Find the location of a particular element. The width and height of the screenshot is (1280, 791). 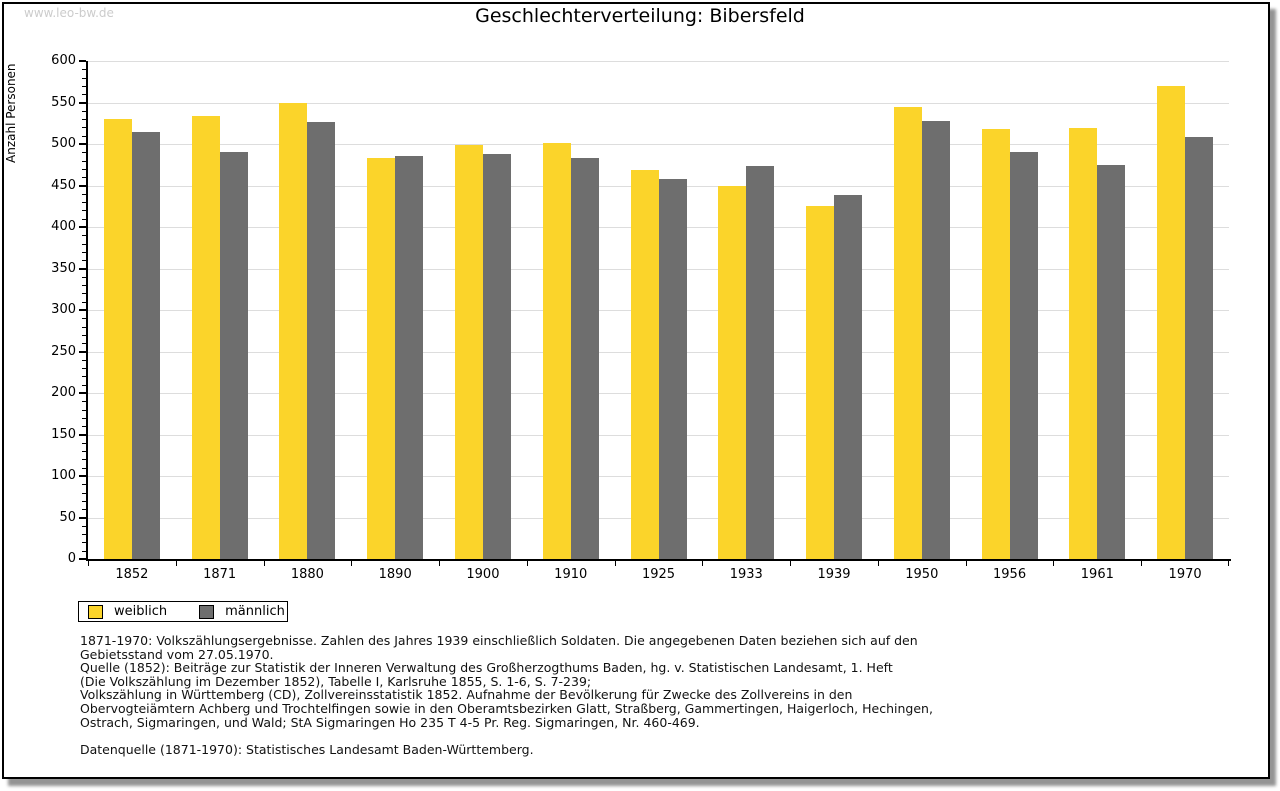

y-tick-label: 600 is located at coordinates (63, 60).